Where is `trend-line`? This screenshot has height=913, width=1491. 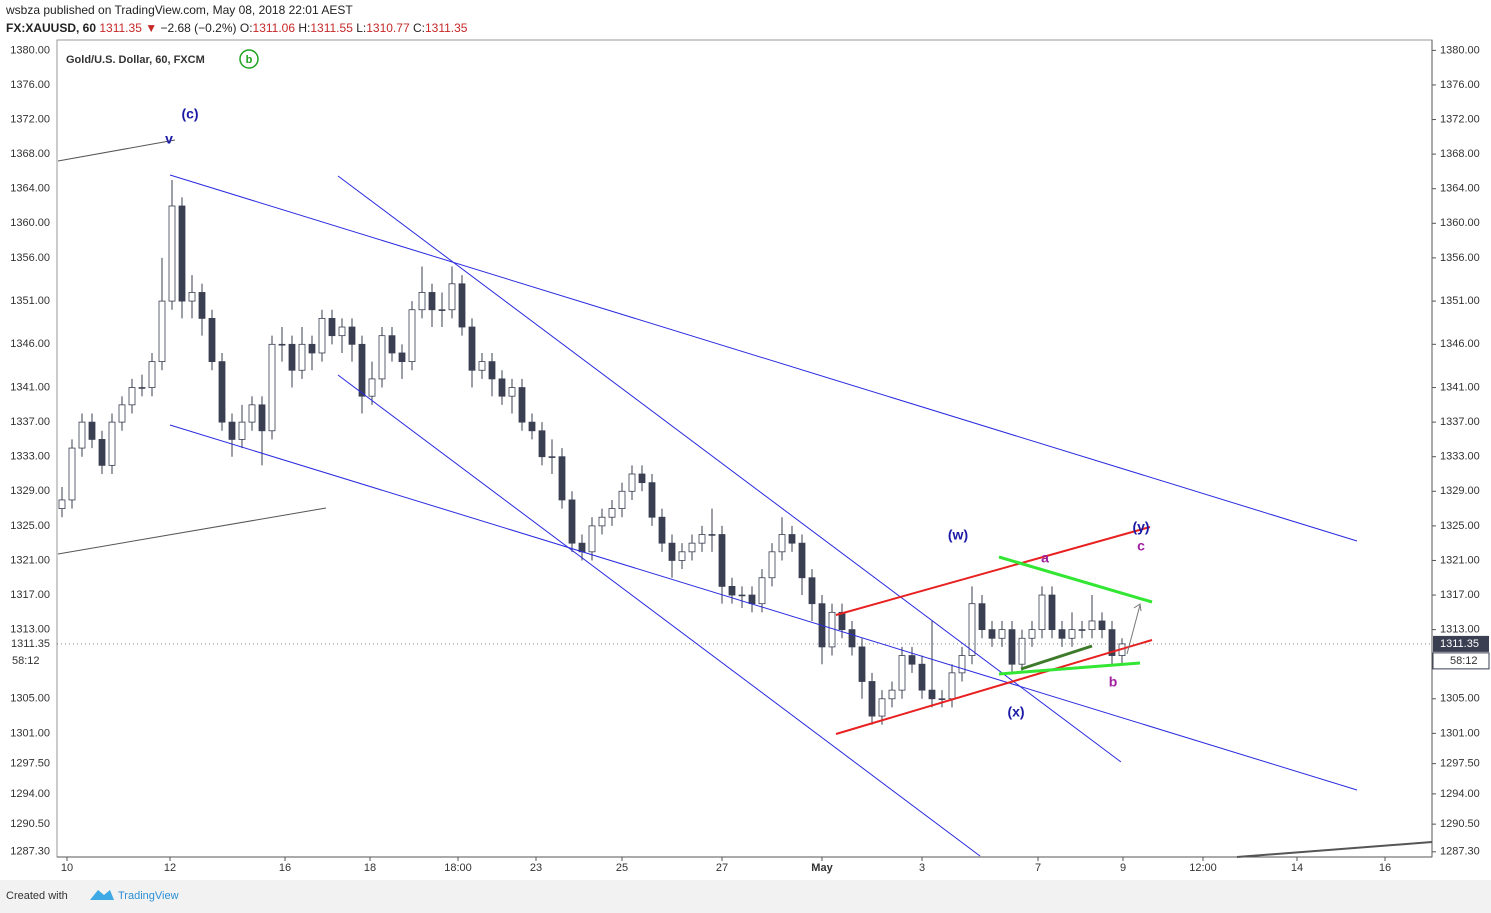
trend-line is located at coordinates (116, 150).